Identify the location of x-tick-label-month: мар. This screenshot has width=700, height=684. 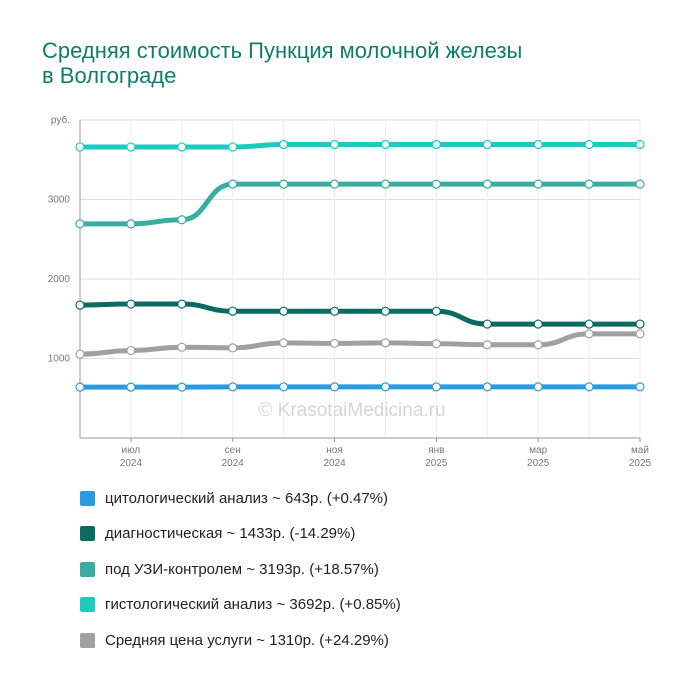
(538, 450).